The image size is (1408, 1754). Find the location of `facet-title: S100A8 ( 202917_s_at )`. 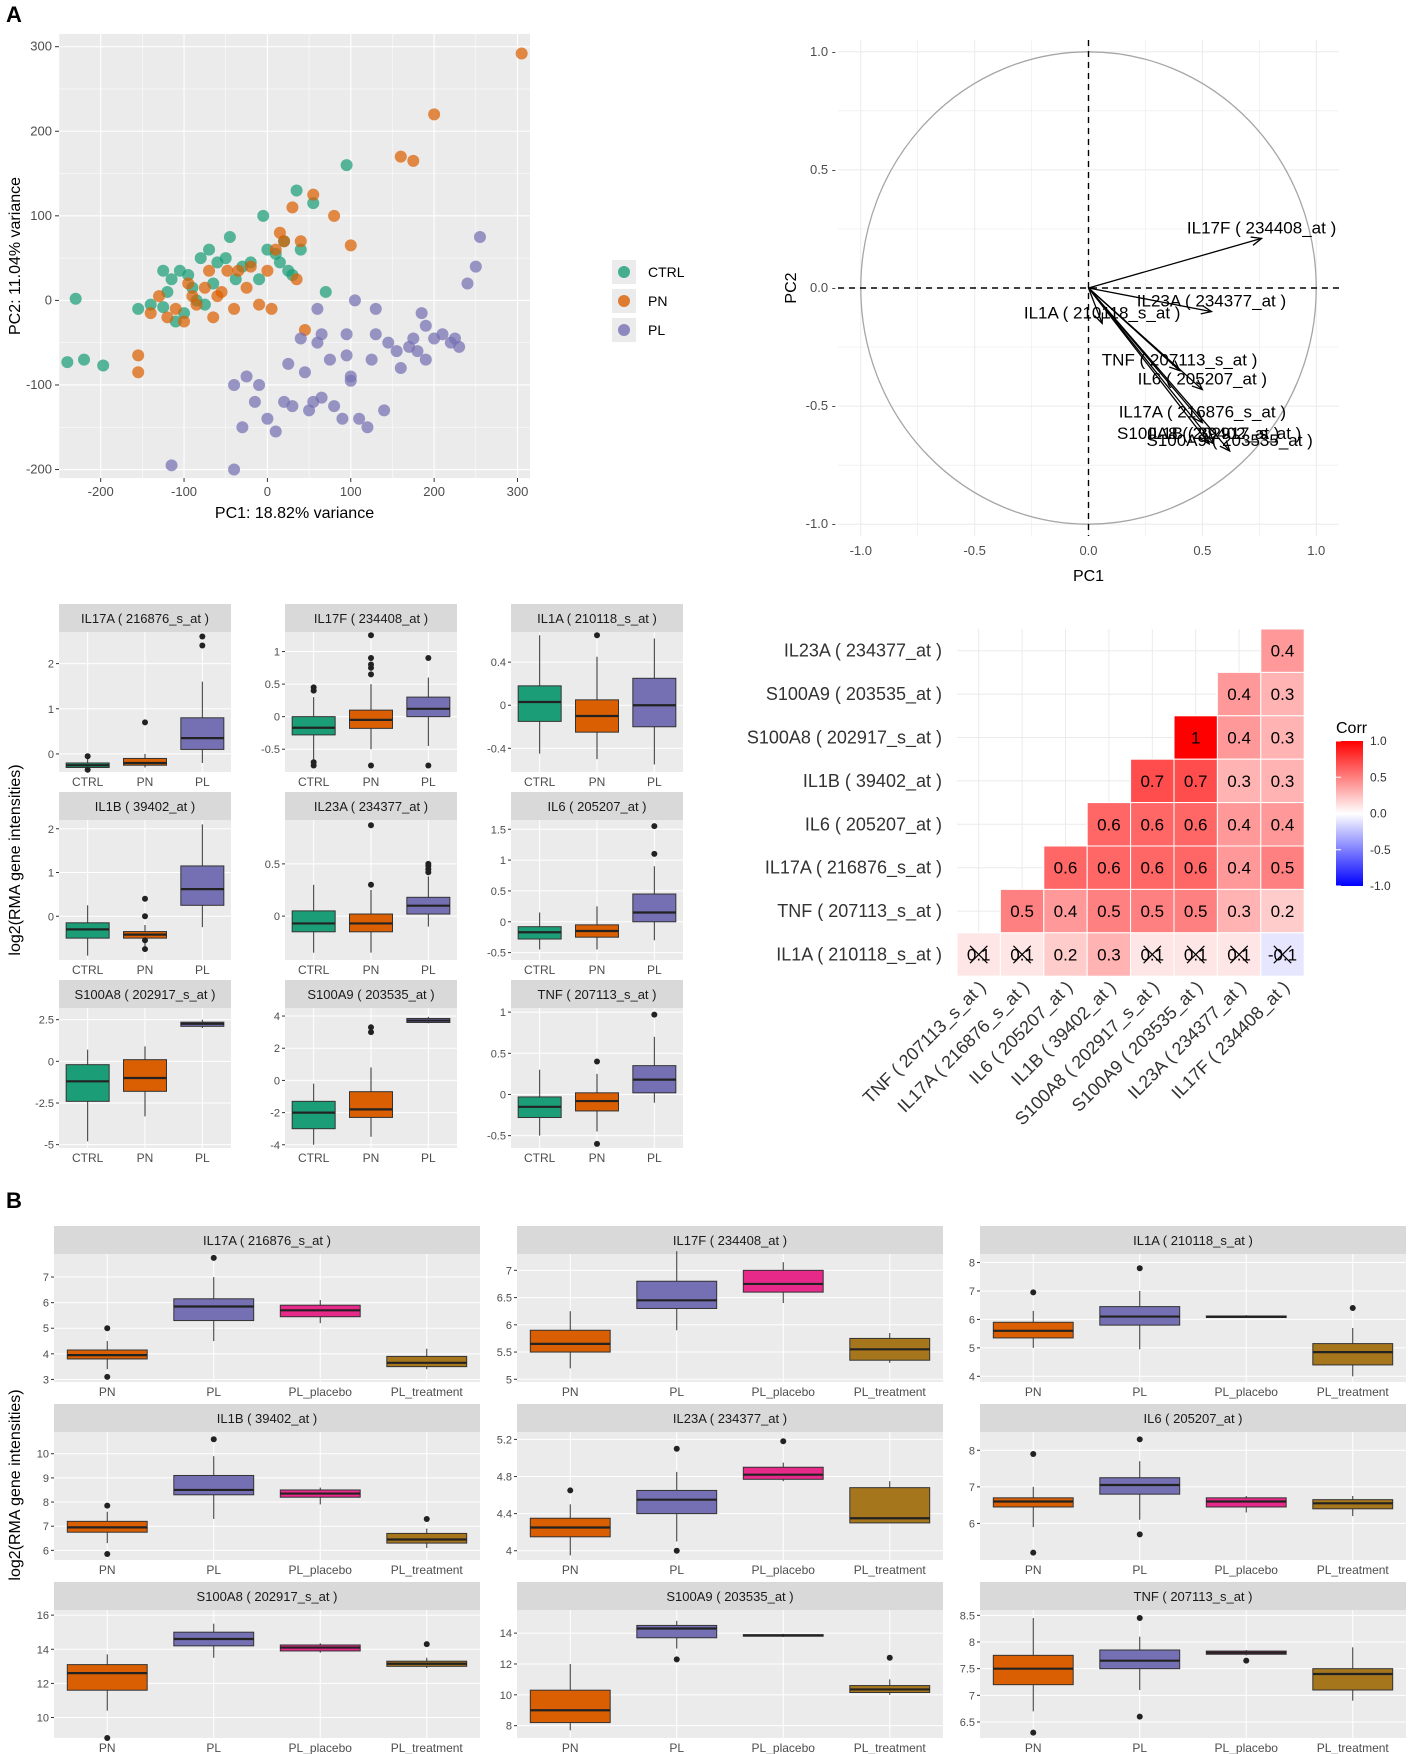

facet-title: S100A8 ( 202917_s_at ) is located at coordinates (267, 1596).